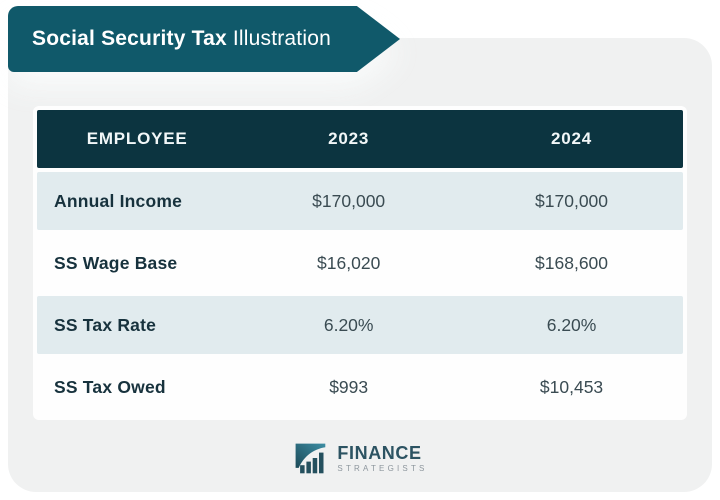  Describe the element at coordinates (118, 200) in the screenshot. I see `row-label: Annual Income` at that location.